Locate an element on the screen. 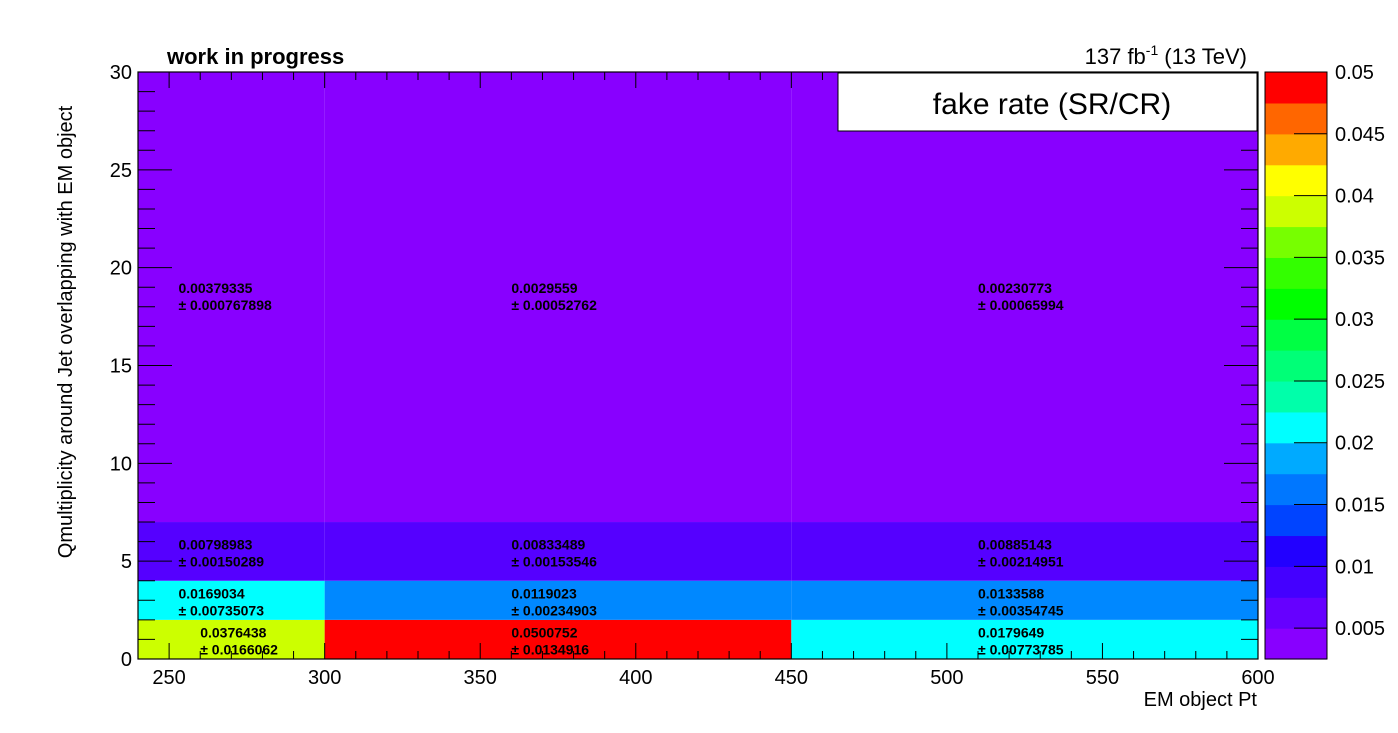  cell-error-label: ± 0.00153546 is located at coordinates (554, 561).